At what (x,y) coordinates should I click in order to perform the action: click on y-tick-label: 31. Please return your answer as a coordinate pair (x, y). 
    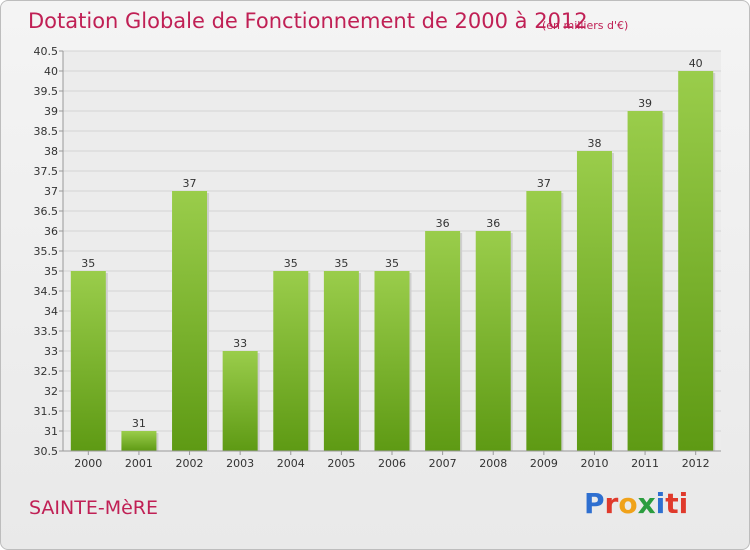
    Looking at the image, I should click on (51, 431).